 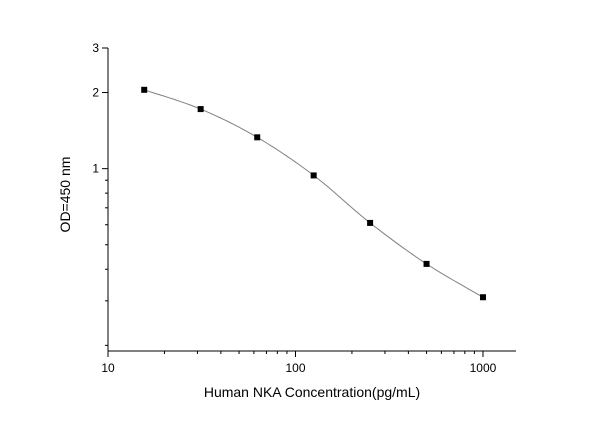 What do you see at coordinates (65, 195) in the screenshot?
I see `y-axis-label: OD=450 nm` at bounding box center [65, 195].